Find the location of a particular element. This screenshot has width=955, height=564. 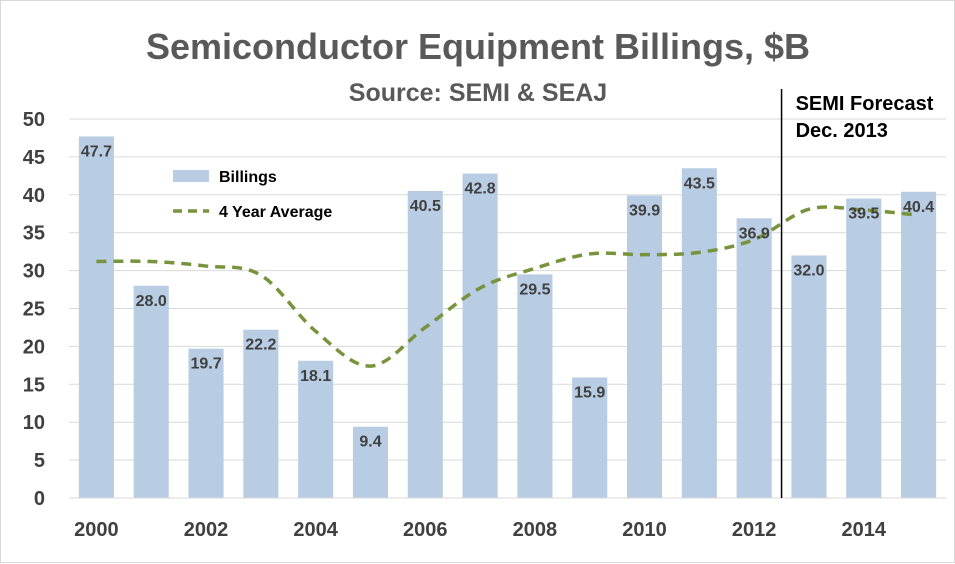

y-tick-label: 5 is located at coordinates (39, 461).